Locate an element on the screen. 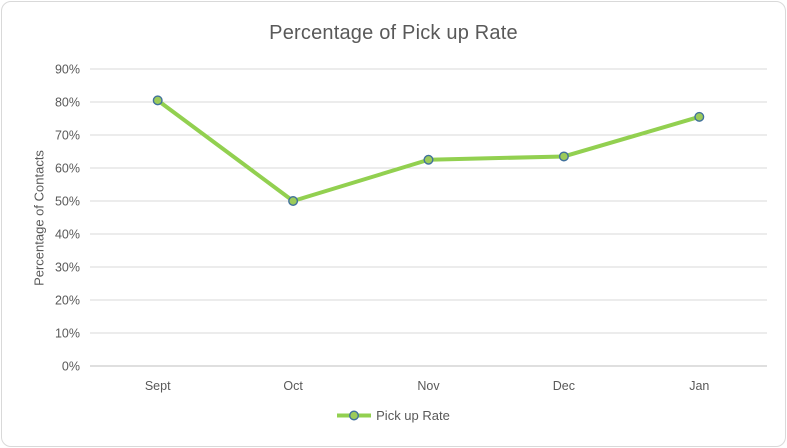 The width and height of the screenshot is (787, 448). legend-line-marker-icon is located at coordinates (354, 415).